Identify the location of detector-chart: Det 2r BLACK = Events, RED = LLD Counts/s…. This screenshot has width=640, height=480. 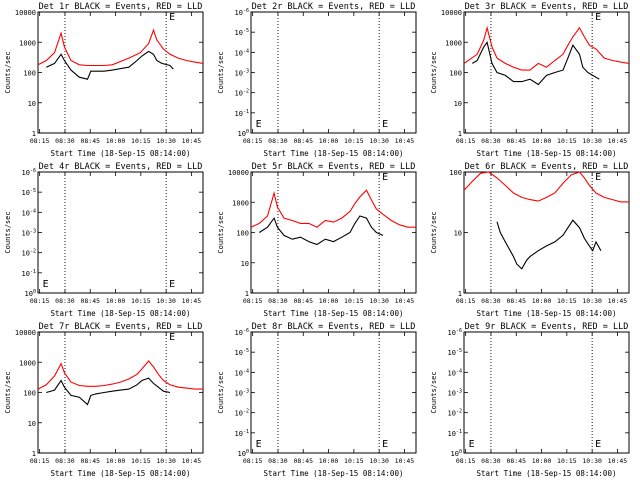
(317, 80).